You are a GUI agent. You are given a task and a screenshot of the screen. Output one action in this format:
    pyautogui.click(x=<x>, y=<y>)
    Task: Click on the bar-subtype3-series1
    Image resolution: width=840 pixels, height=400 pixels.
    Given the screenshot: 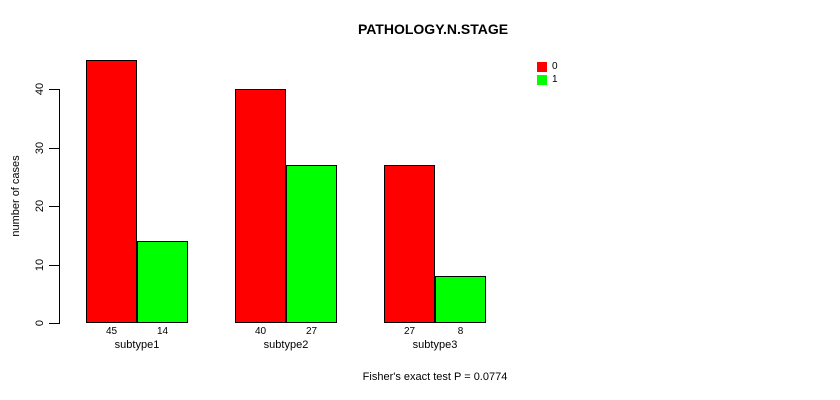 What is the action you would take?
    pyautogui.click(x=460, y=299)
    